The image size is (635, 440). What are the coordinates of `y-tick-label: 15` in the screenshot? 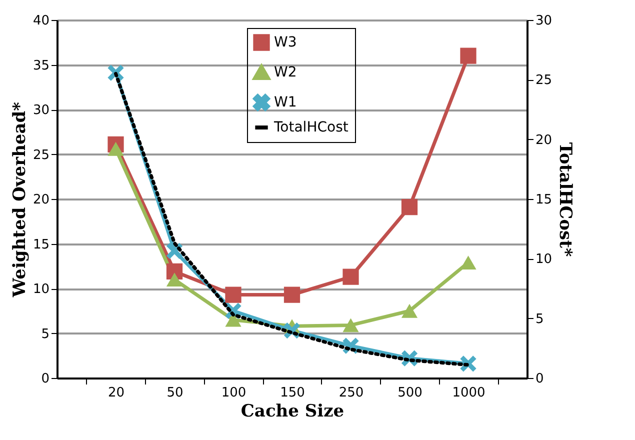 It's located at (41, 244).